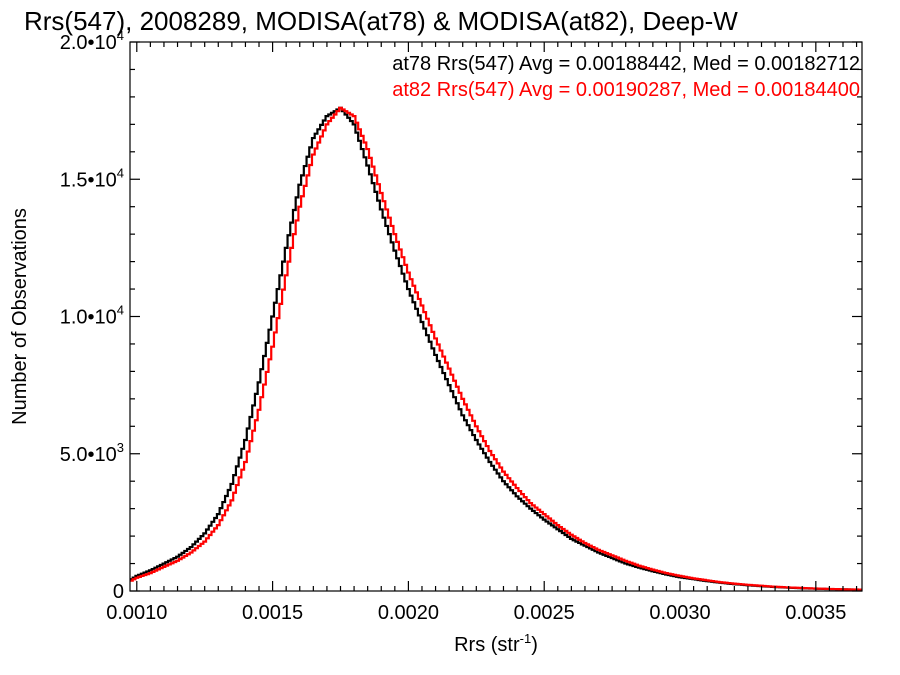  I want to click on x-tick-label: 0.0035, so click(815, 613).